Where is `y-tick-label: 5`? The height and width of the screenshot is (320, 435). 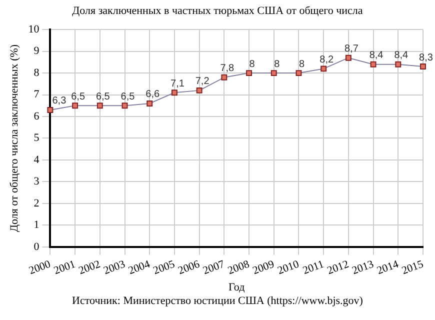 y-tick-label: 5 is located at coordinates (37, 138).